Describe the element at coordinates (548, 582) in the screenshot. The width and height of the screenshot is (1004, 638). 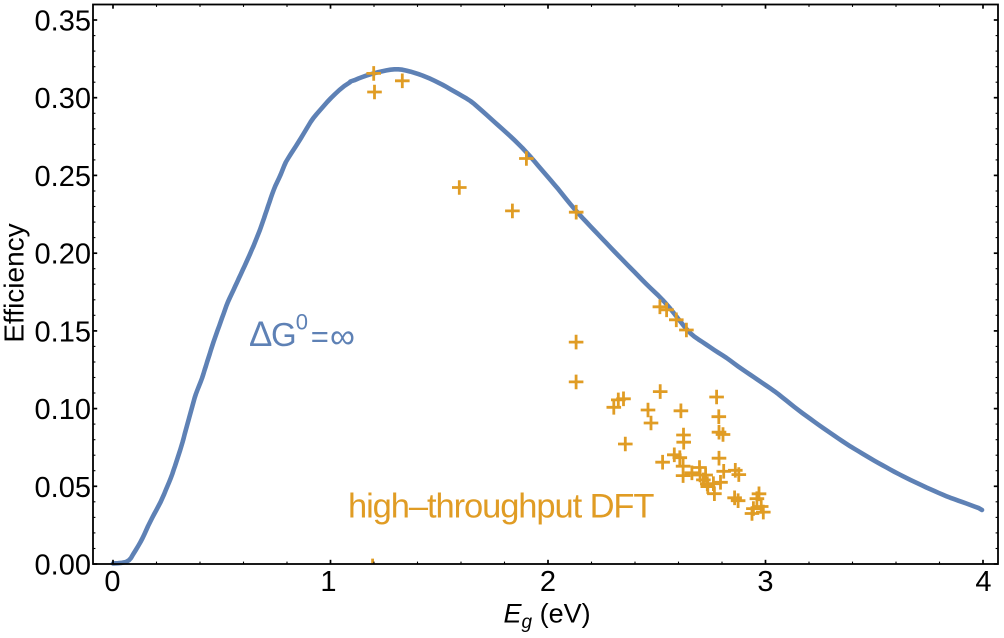
I see `svg-text: 2` at that location.